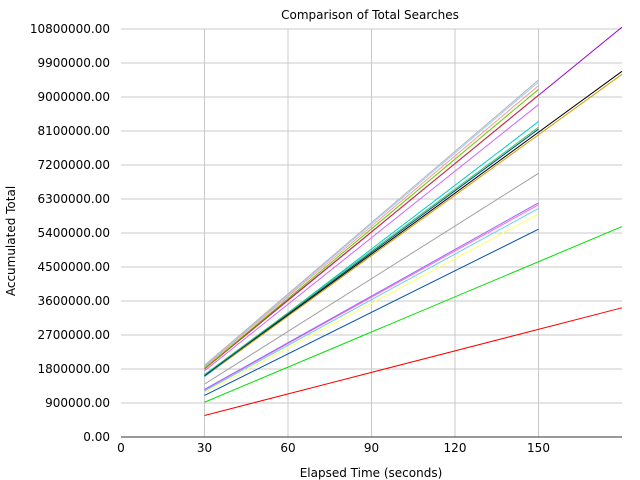  I want to click on x-tick-label: 60, so click(287, 448).